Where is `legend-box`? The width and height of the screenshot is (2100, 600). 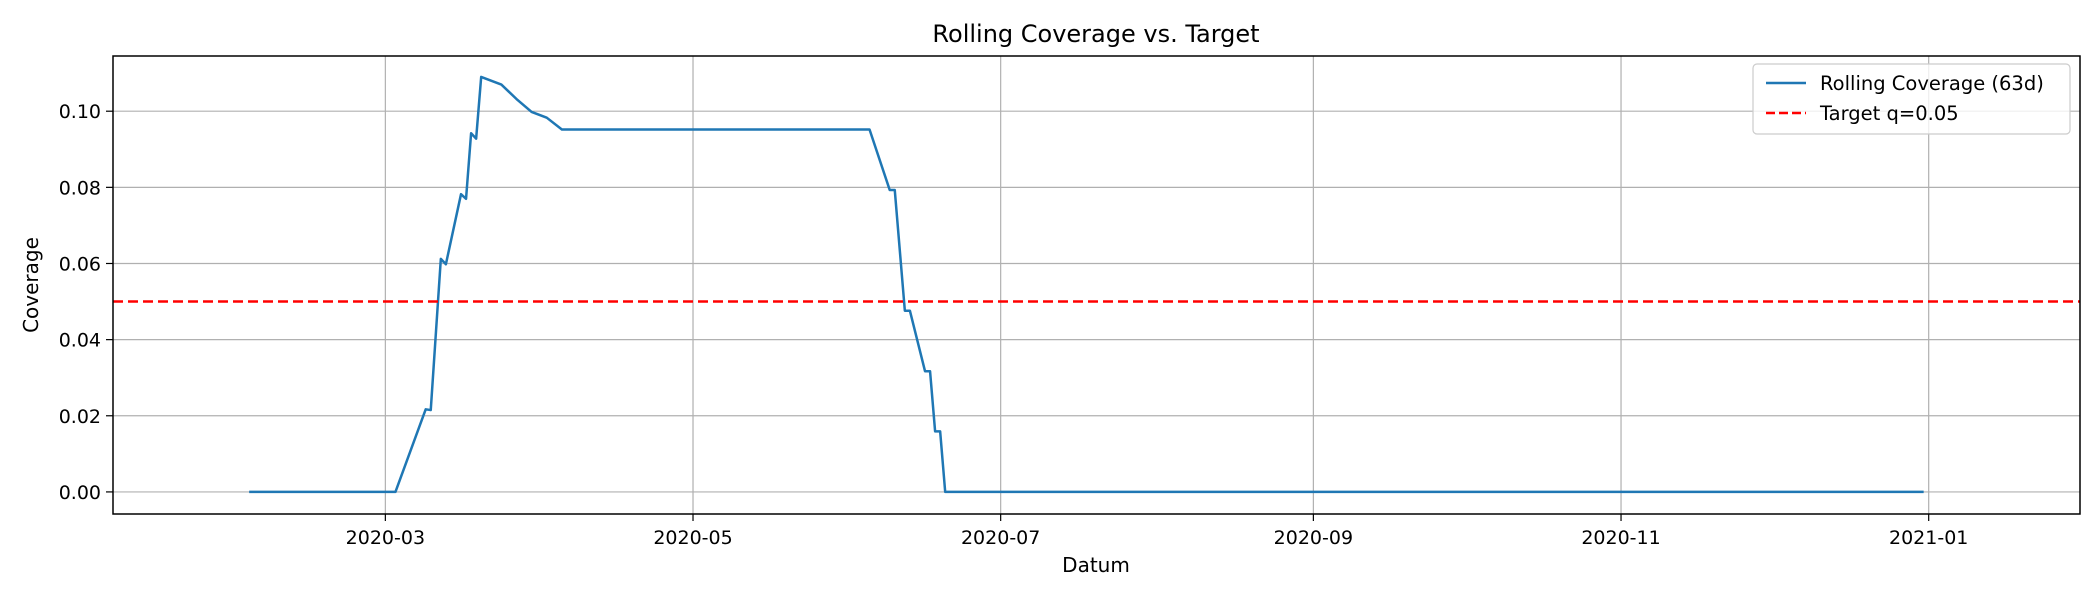
legend-box is located at coordinates (1911, 99).